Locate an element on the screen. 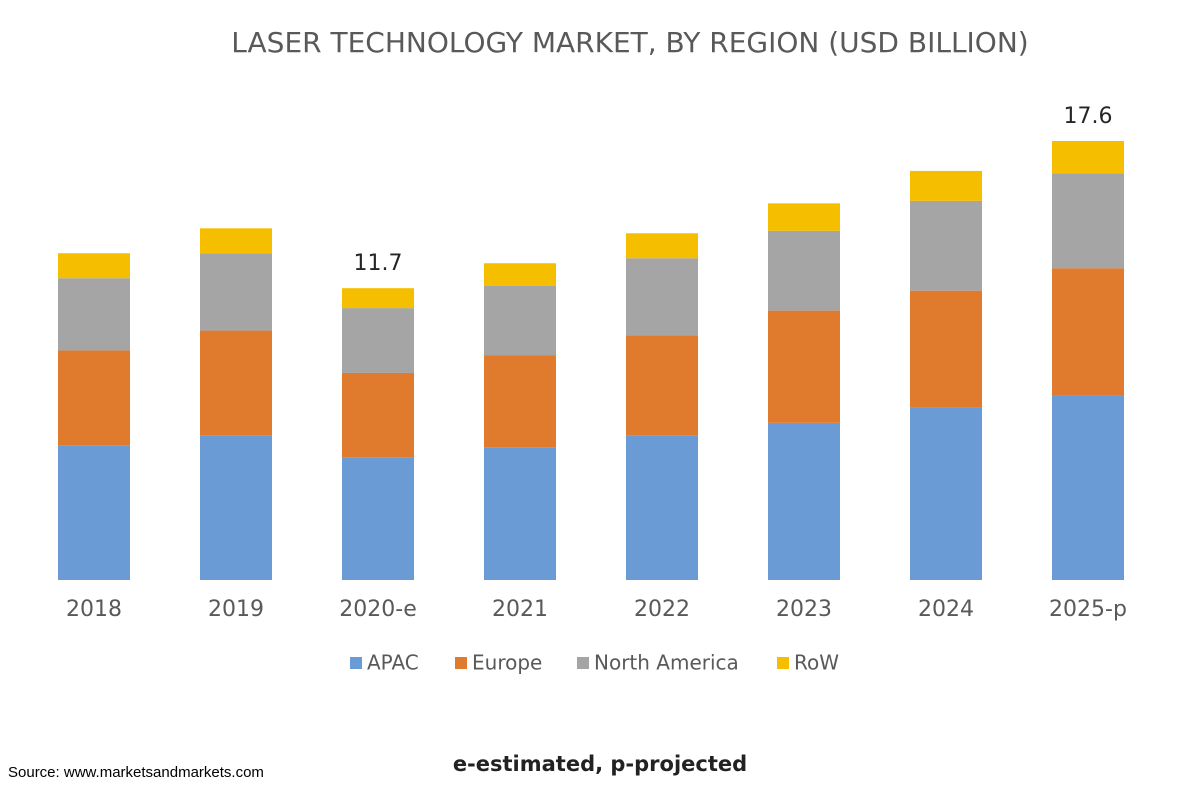 The image size is (1200, 793). x-tick-label: 2018 is located at coordinates (94, 609).